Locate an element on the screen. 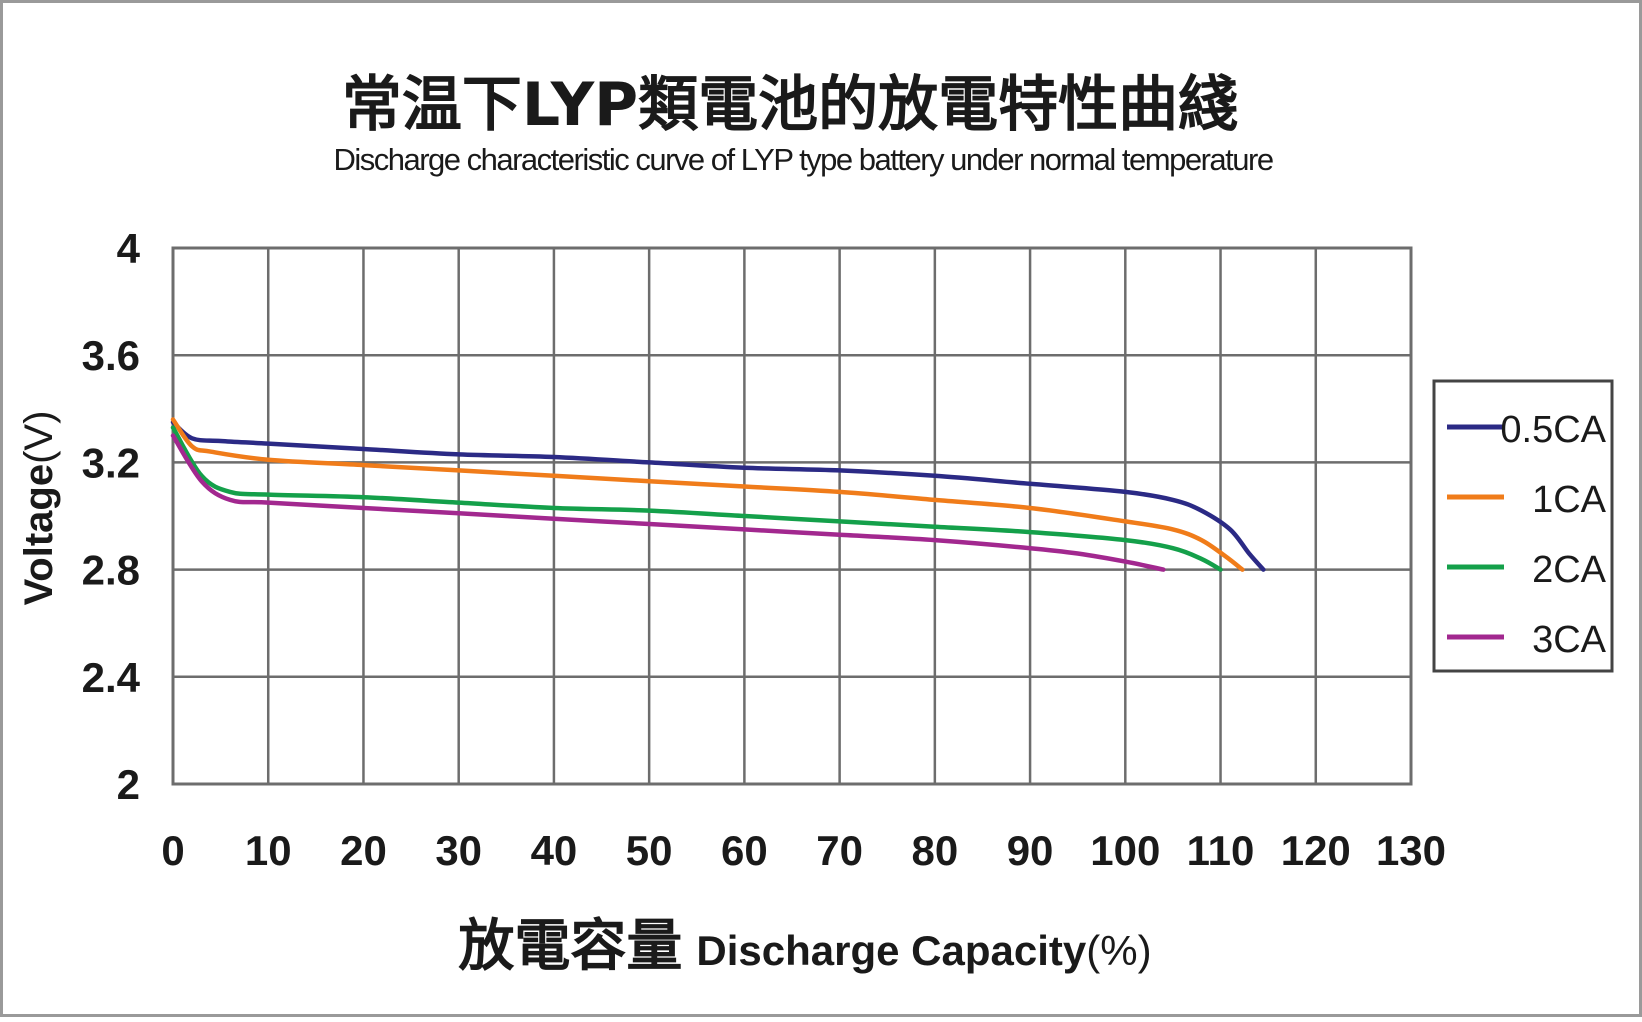 The width and height of the screenshot is (1642, 1022). y-tick-label: 2.8 is located at coordinates (111, 570).